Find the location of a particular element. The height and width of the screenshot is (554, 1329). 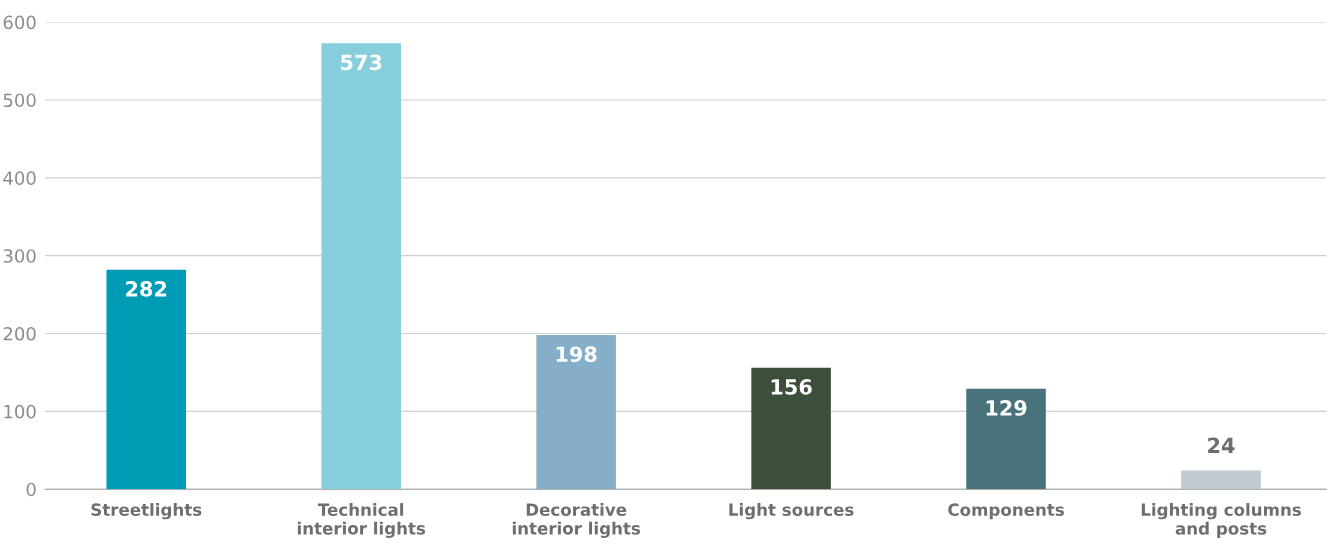

x-tick-label: Decorative interior lights is located at coordinates (576, 520).